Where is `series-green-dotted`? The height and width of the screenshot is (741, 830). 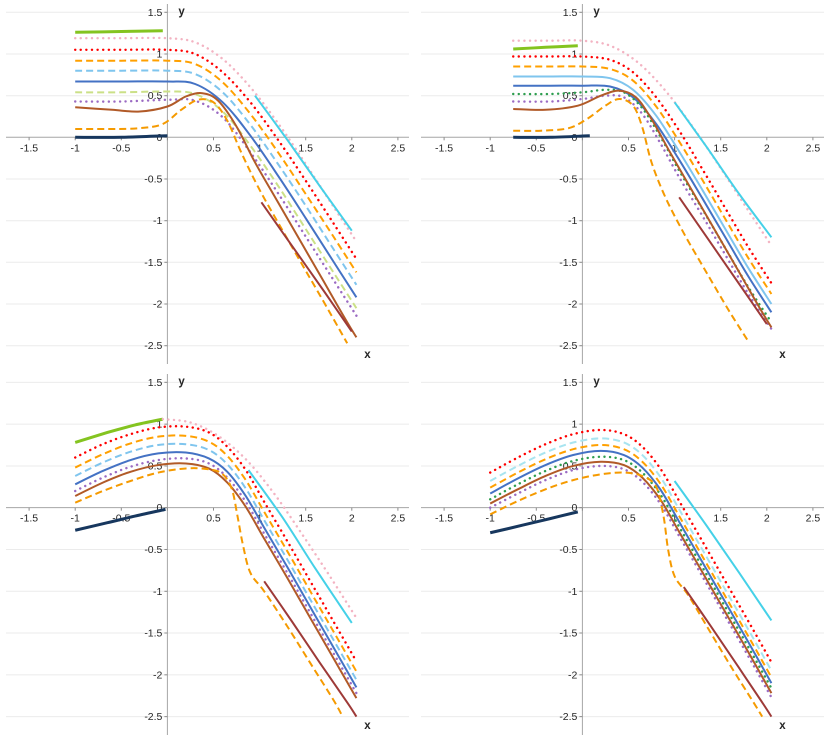 series-green-dotted is located at coordinates (642, 206).